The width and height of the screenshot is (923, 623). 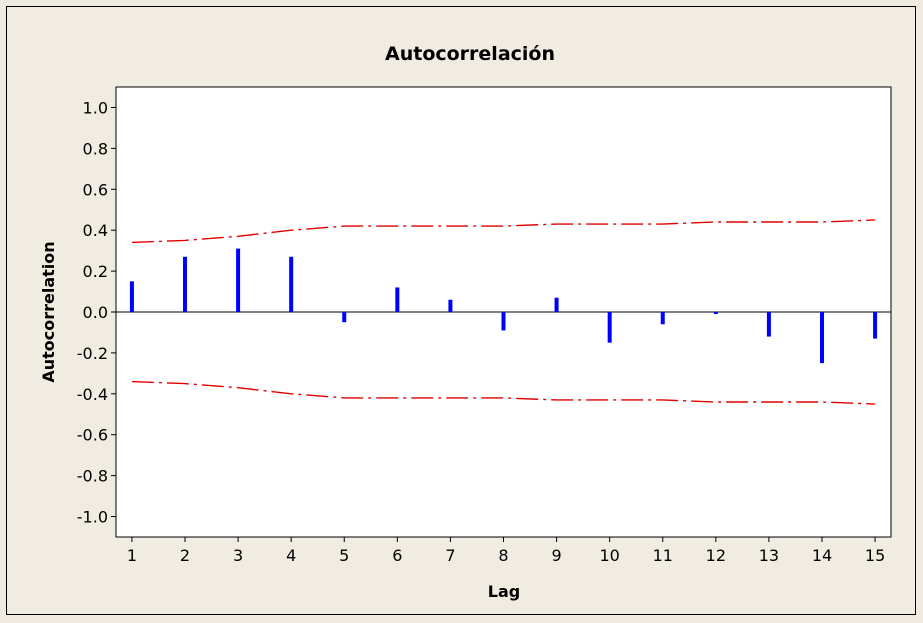 What do you see at coordinates (397, 555) in the screenshot?
I see `x-tick-label: 6` at bounding box center [397, 555].